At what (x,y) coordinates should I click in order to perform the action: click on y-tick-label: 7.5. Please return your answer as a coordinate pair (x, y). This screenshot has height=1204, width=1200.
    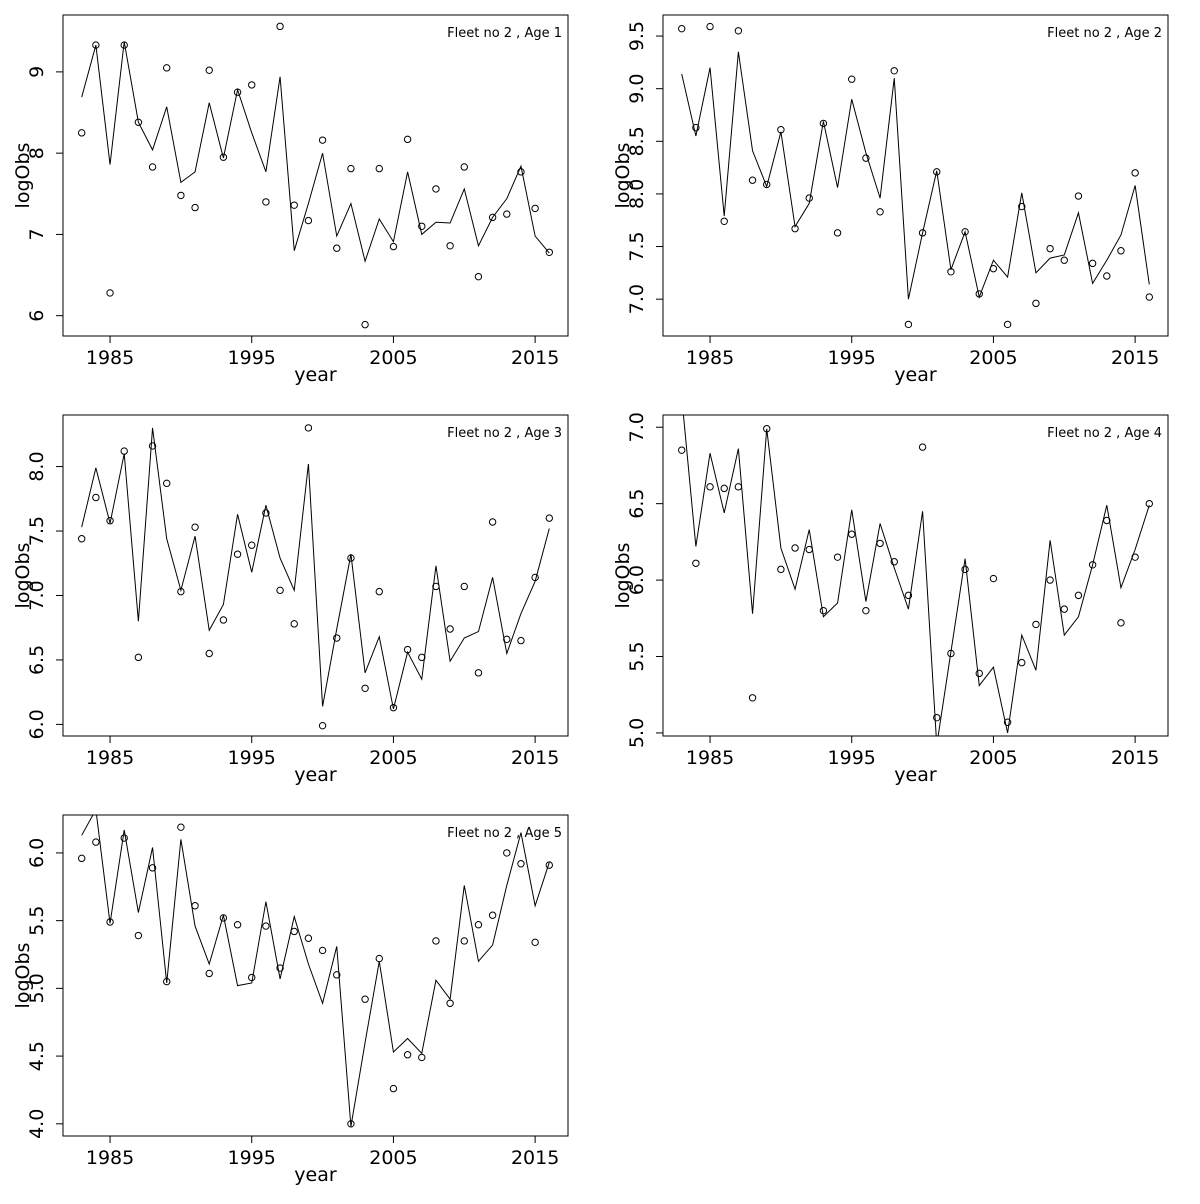
    Looking at the image, I should click on (637, 246).